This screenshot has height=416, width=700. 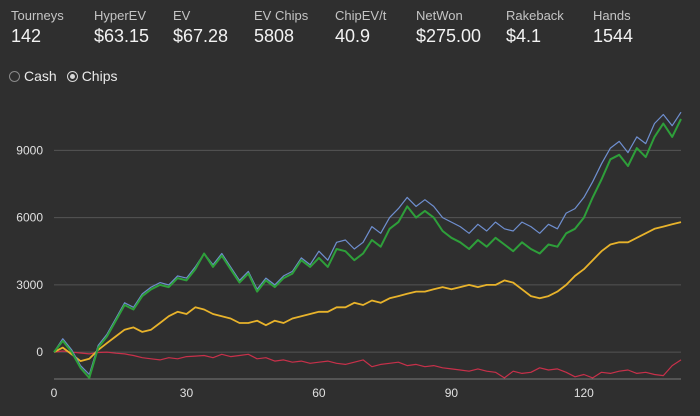 I want to click on chips-radio, so click(x=72, y=76).